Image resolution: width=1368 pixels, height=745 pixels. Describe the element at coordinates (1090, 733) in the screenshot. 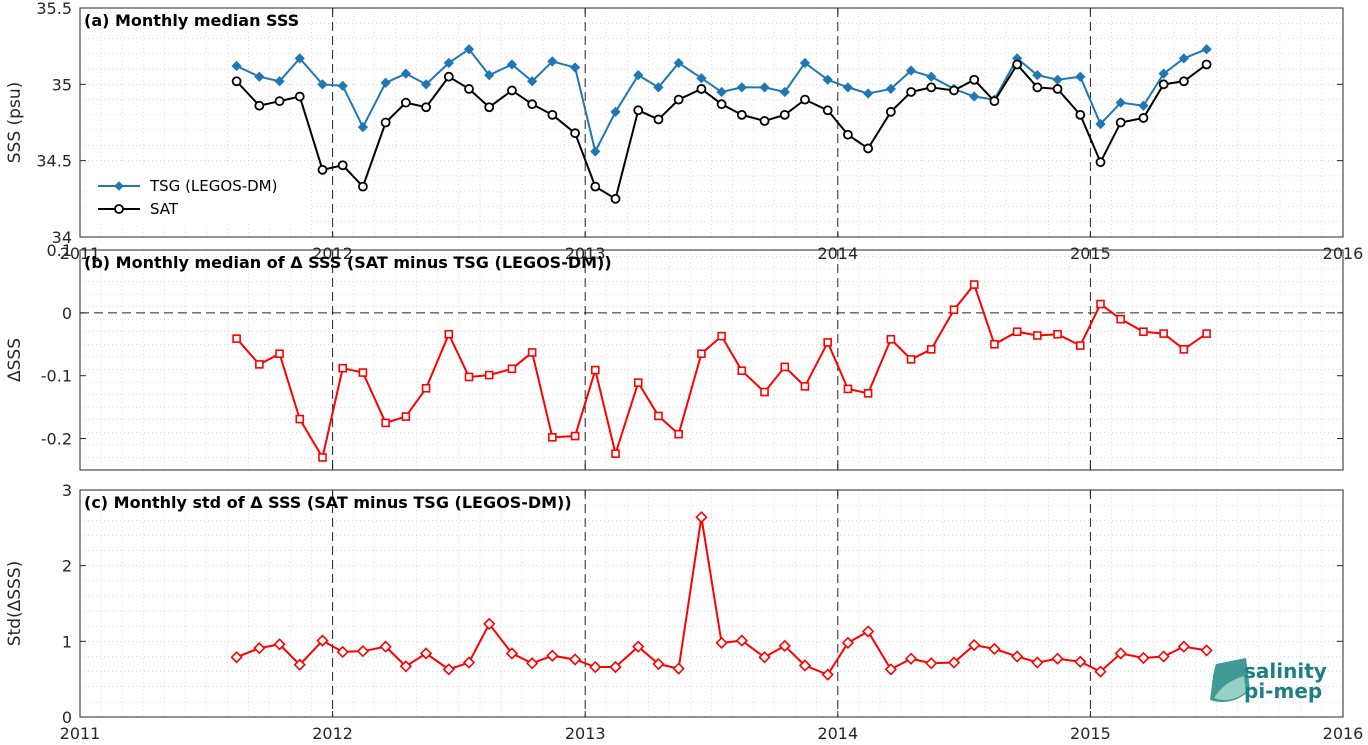

I see `x-tick-label: 2015` at that location.